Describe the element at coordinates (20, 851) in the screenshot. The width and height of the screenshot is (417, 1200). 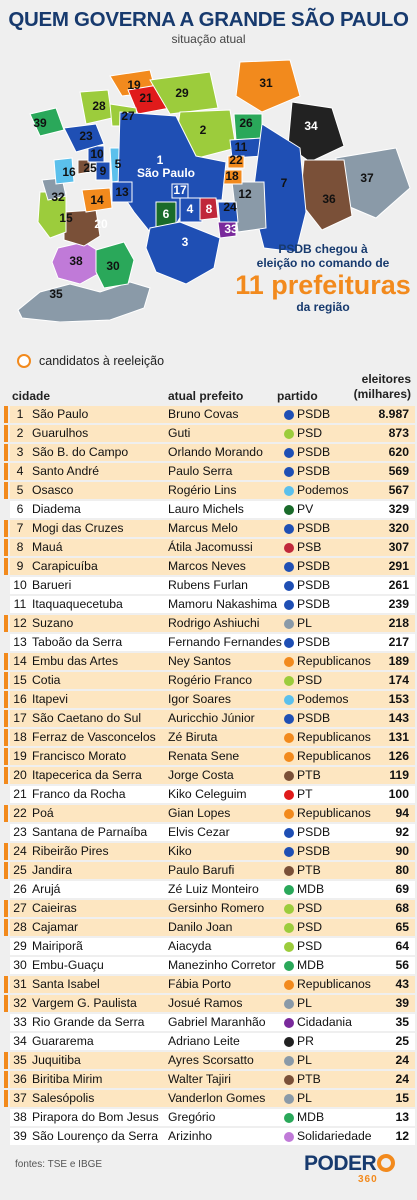
I see `row-number: 24` at that location.